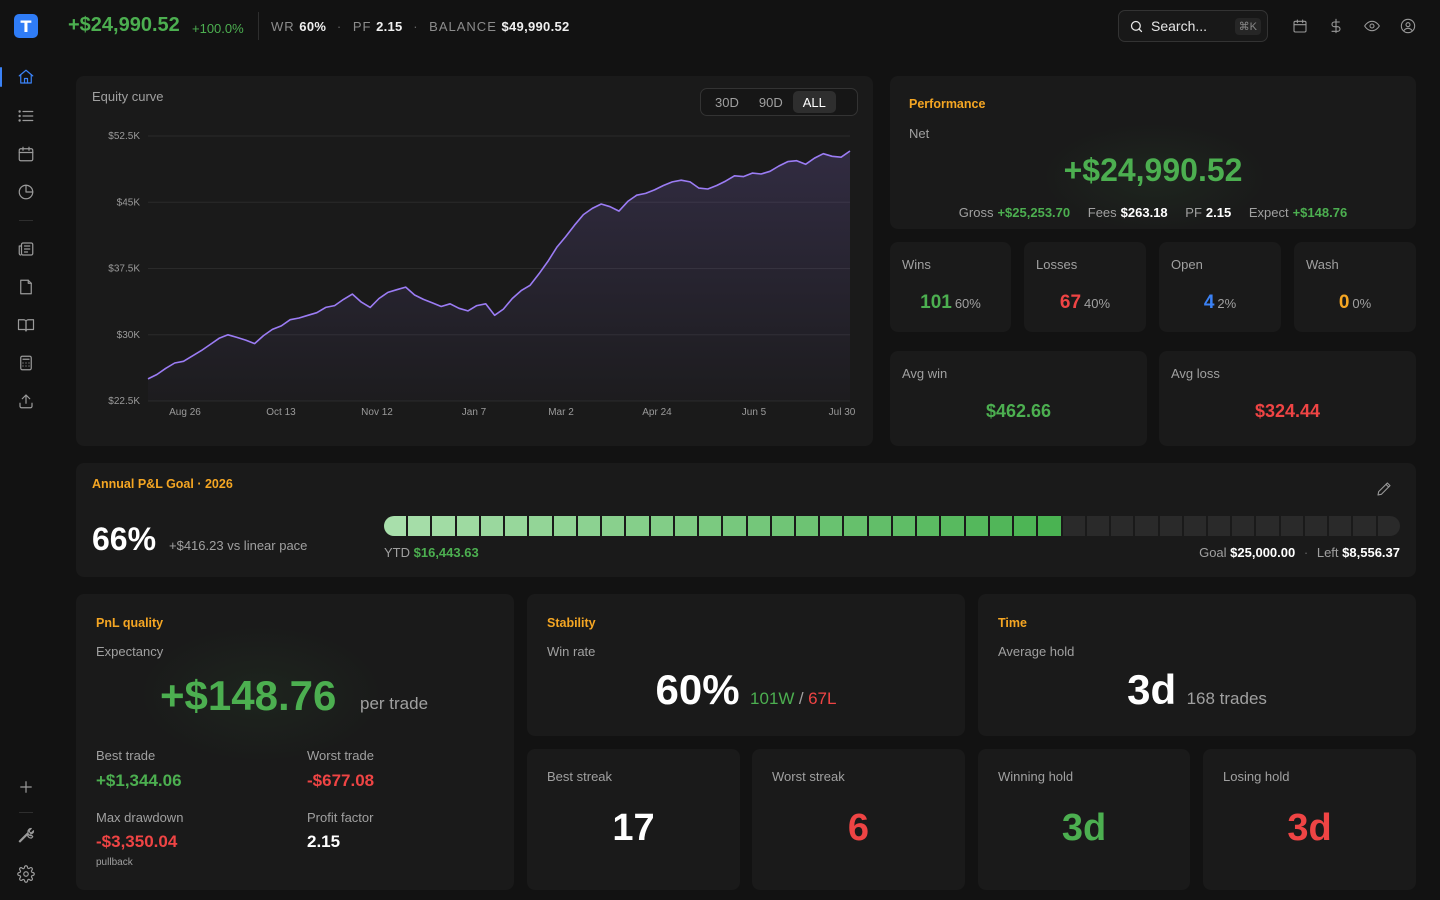  Describe the element at coordinates (26, 401) in the screenshot. I see `upload-icon` at that location.